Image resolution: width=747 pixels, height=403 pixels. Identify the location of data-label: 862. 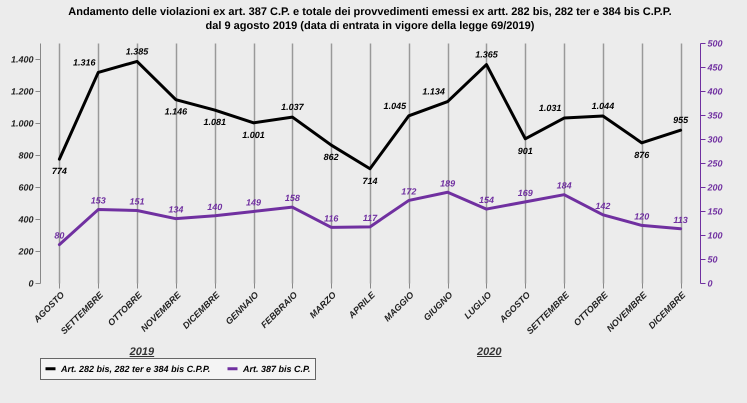
(331, 157).